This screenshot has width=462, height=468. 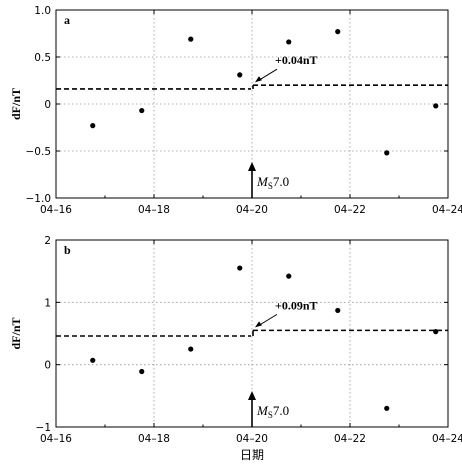 What do you see at coordinates (43, 428) in the screenshot?
I see `y-tick-label: −1` at bounding box center [43, 428].